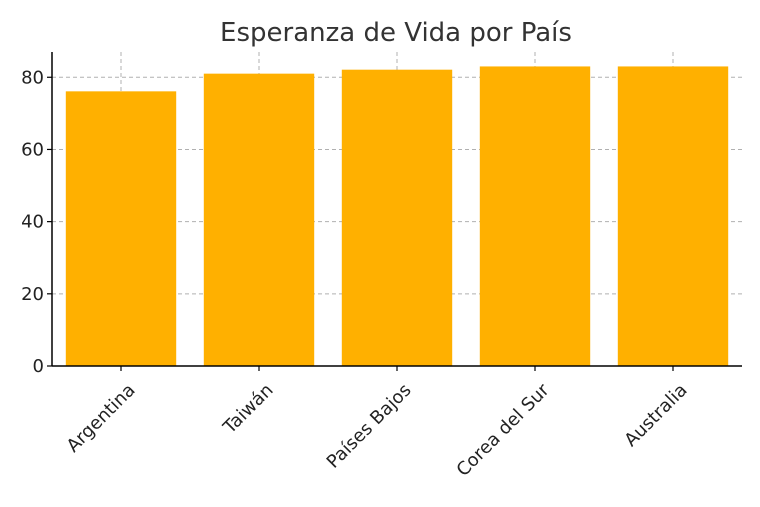 The width and height of the screenshot is (760, 507). Describe the element at coordinates (32, 222) in the screenshot. I see `y-tick-label: 40` at that location.